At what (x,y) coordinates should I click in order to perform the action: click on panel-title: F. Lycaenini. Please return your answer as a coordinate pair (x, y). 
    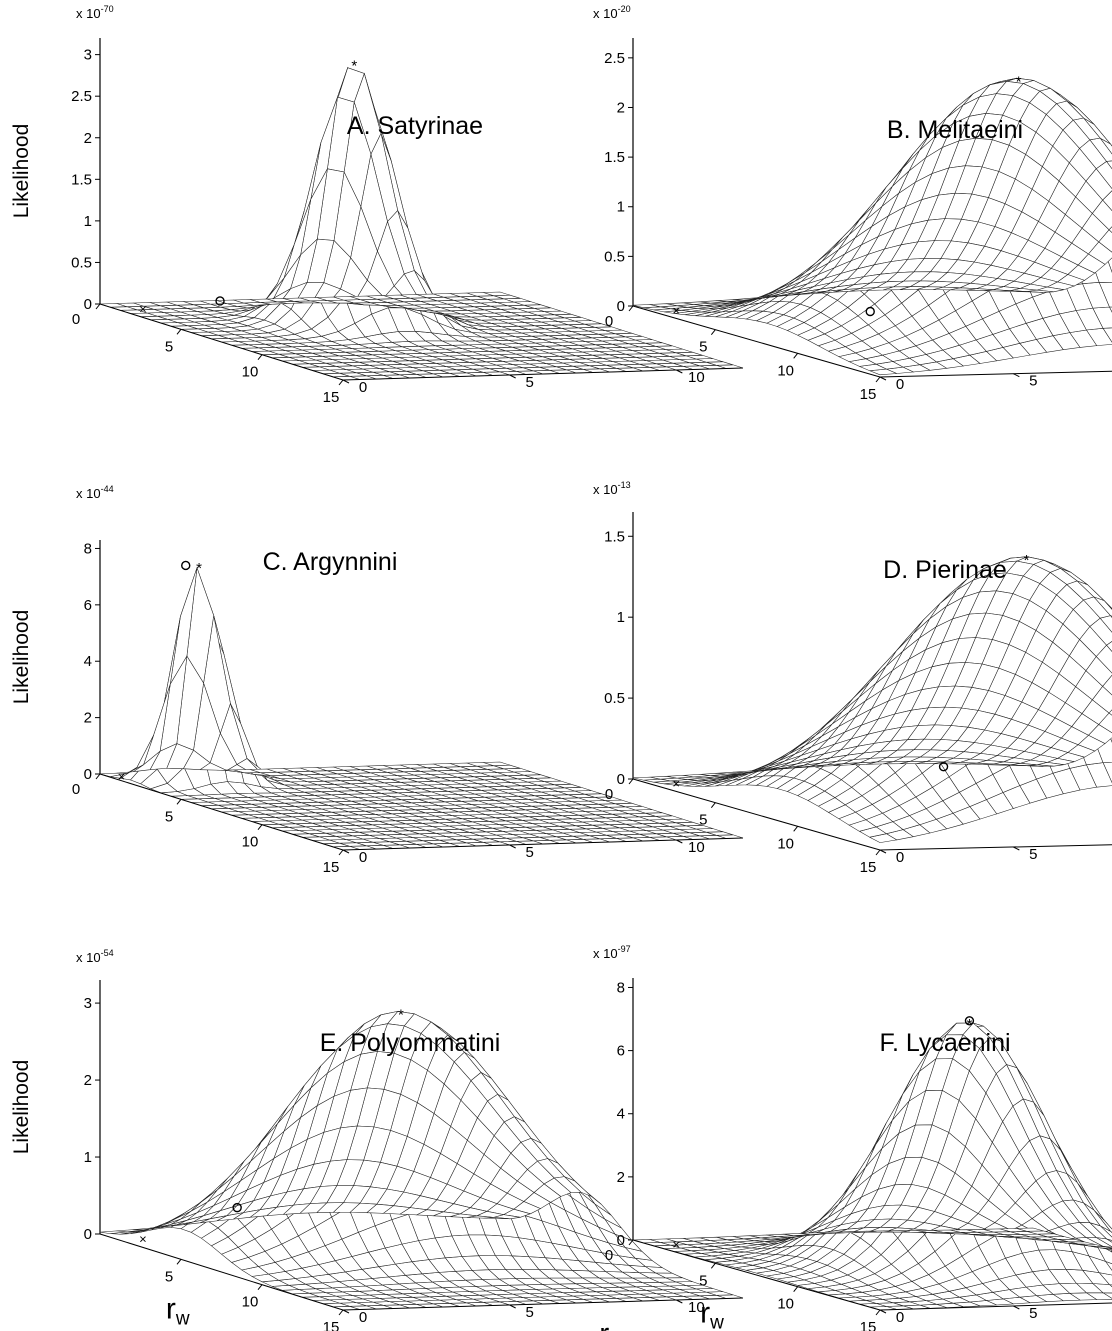
    Looking at the image, I should click on (944, 1043).